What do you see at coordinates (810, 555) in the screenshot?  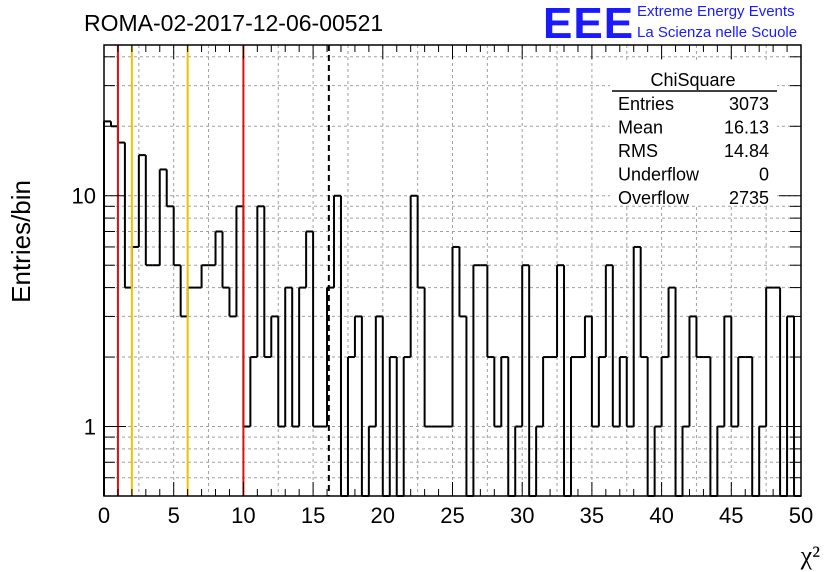 I see `x-axis-title: χ²` at bounding box center [810, 555].